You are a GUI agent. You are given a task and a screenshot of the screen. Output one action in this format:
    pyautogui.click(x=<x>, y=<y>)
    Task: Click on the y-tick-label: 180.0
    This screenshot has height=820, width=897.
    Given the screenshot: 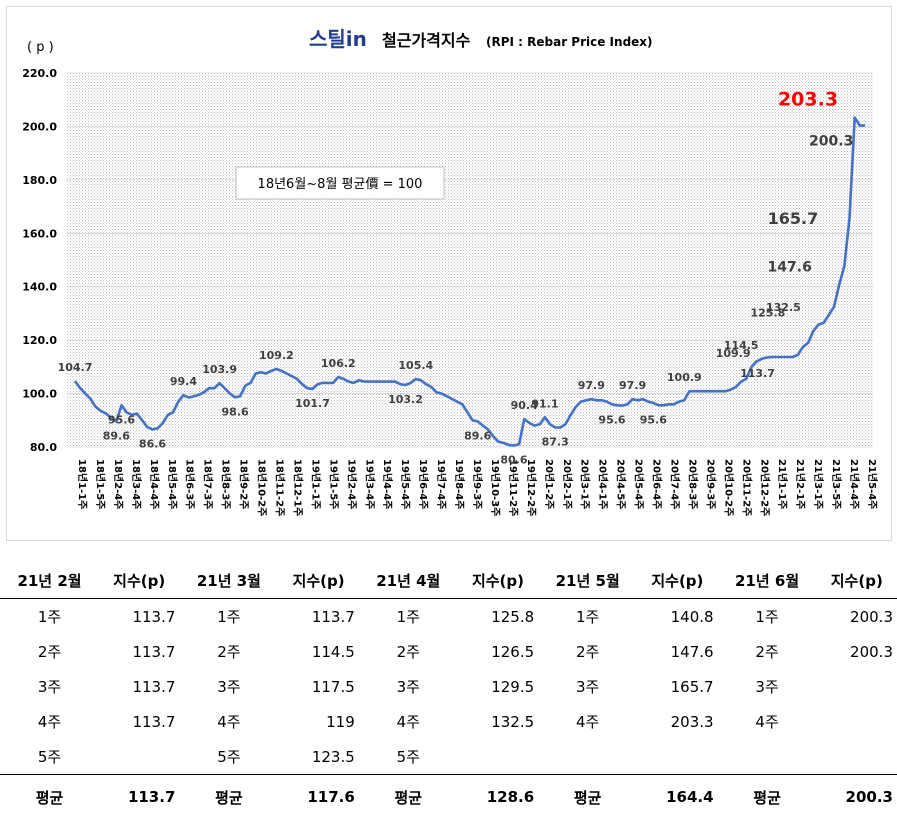 What is the action you would take?
    pyautogui.click(x=39, y=180)
    